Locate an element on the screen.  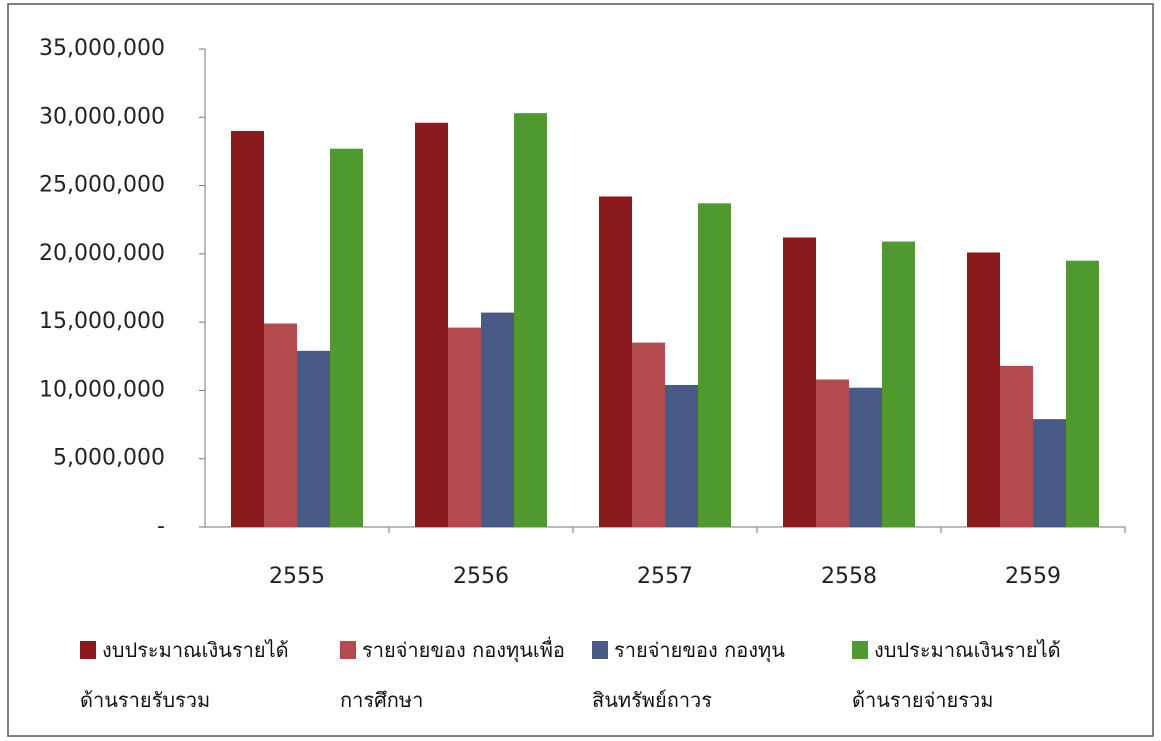
legend-label: งบประมาณเงินรายได้ ด้านรายจ่ายรวม is located at coordinates (956, 675).